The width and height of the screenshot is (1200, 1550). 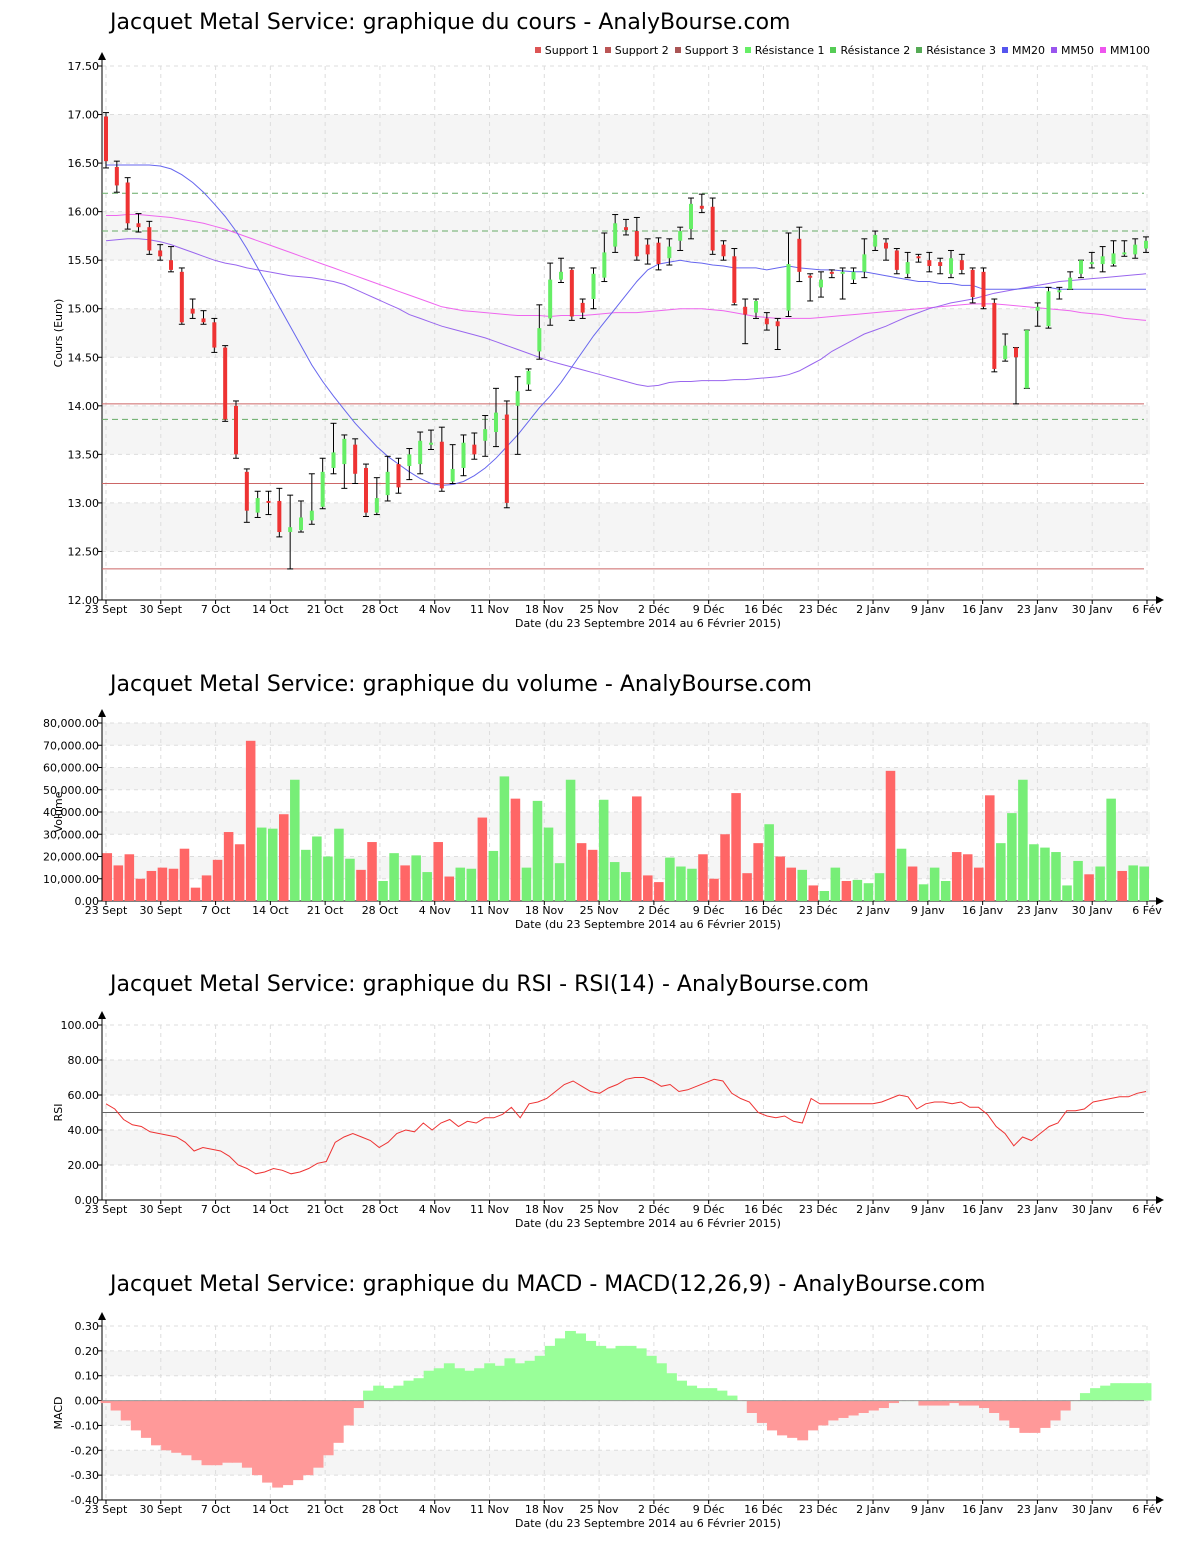 I want to click on x-tick-label: 9 Janv, so click(x=928, y=1209).